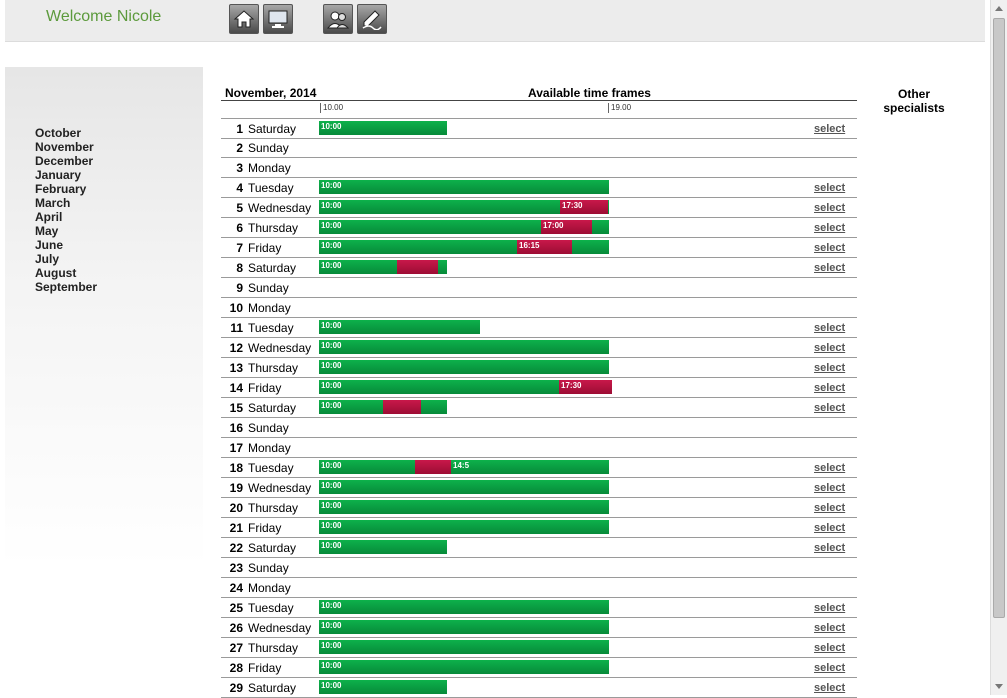 This screenshot has height=698, width=1007. I want to click on month-link-february: February, so click(61, 189).